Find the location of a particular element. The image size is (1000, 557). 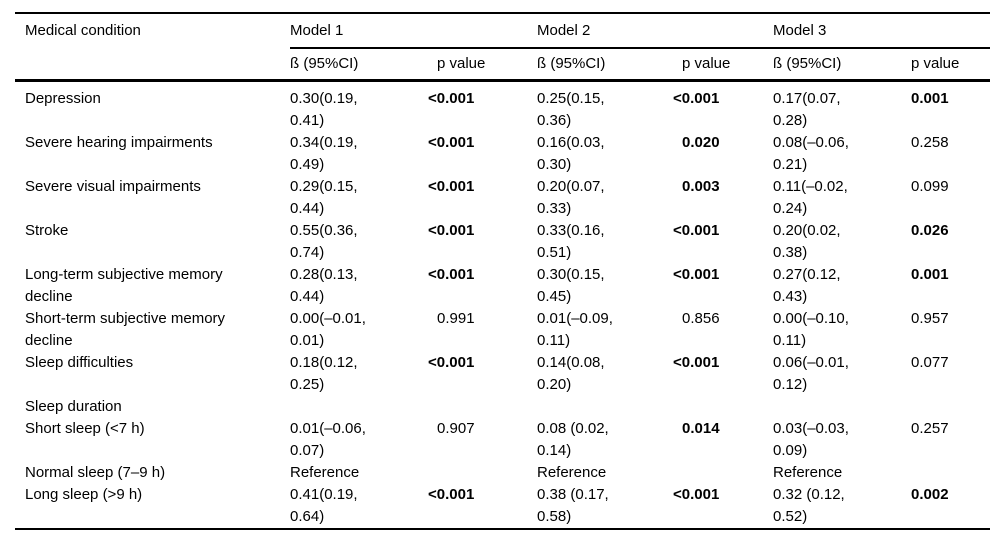

p-value-cell: 0.957 is located at coordinates (930, 318).